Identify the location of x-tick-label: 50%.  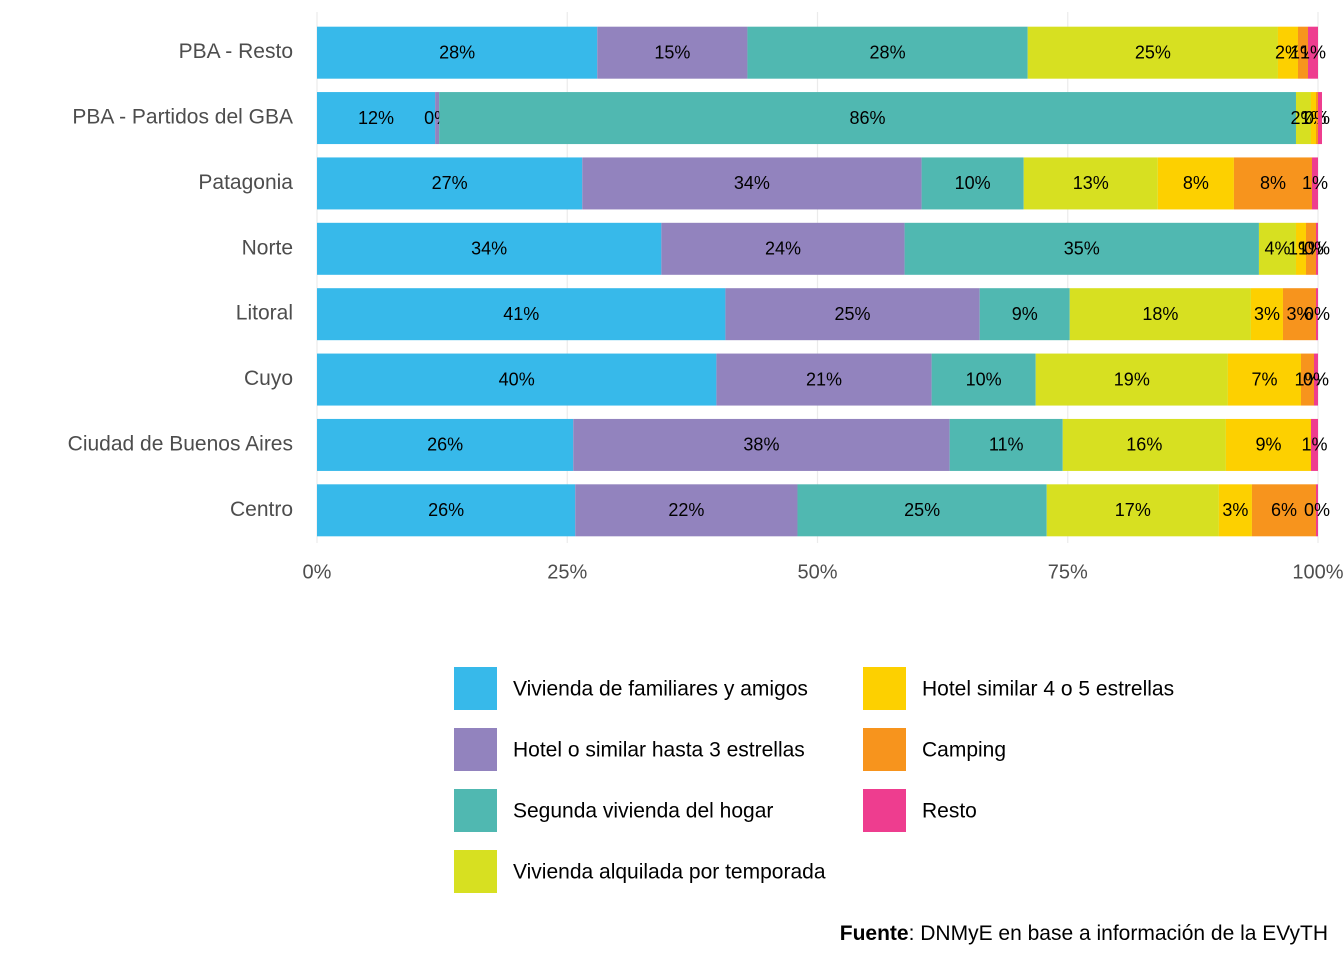
(817, 572).